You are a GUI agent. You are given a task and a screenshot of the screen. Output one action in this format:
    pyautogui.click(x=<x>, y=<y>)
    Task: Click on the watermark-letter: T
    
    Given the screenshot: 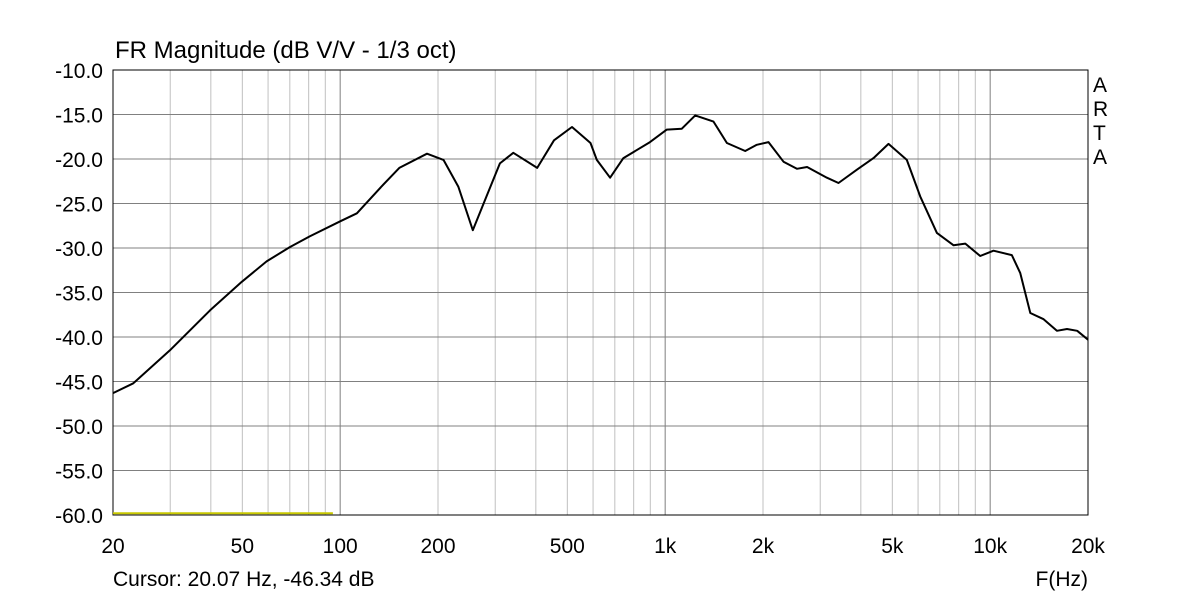 What is the action you would take?
    pyautogui.click(x=1099, y=133)
    